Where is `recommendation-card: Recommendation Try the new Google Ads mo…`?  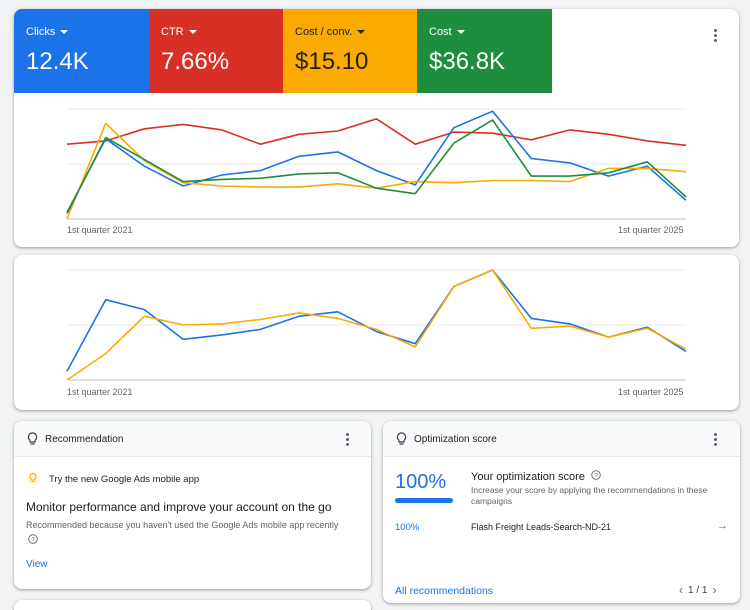
recommendation-card: Recommendation Try the new Google Ads mo… is located at coordinates (192, 505).